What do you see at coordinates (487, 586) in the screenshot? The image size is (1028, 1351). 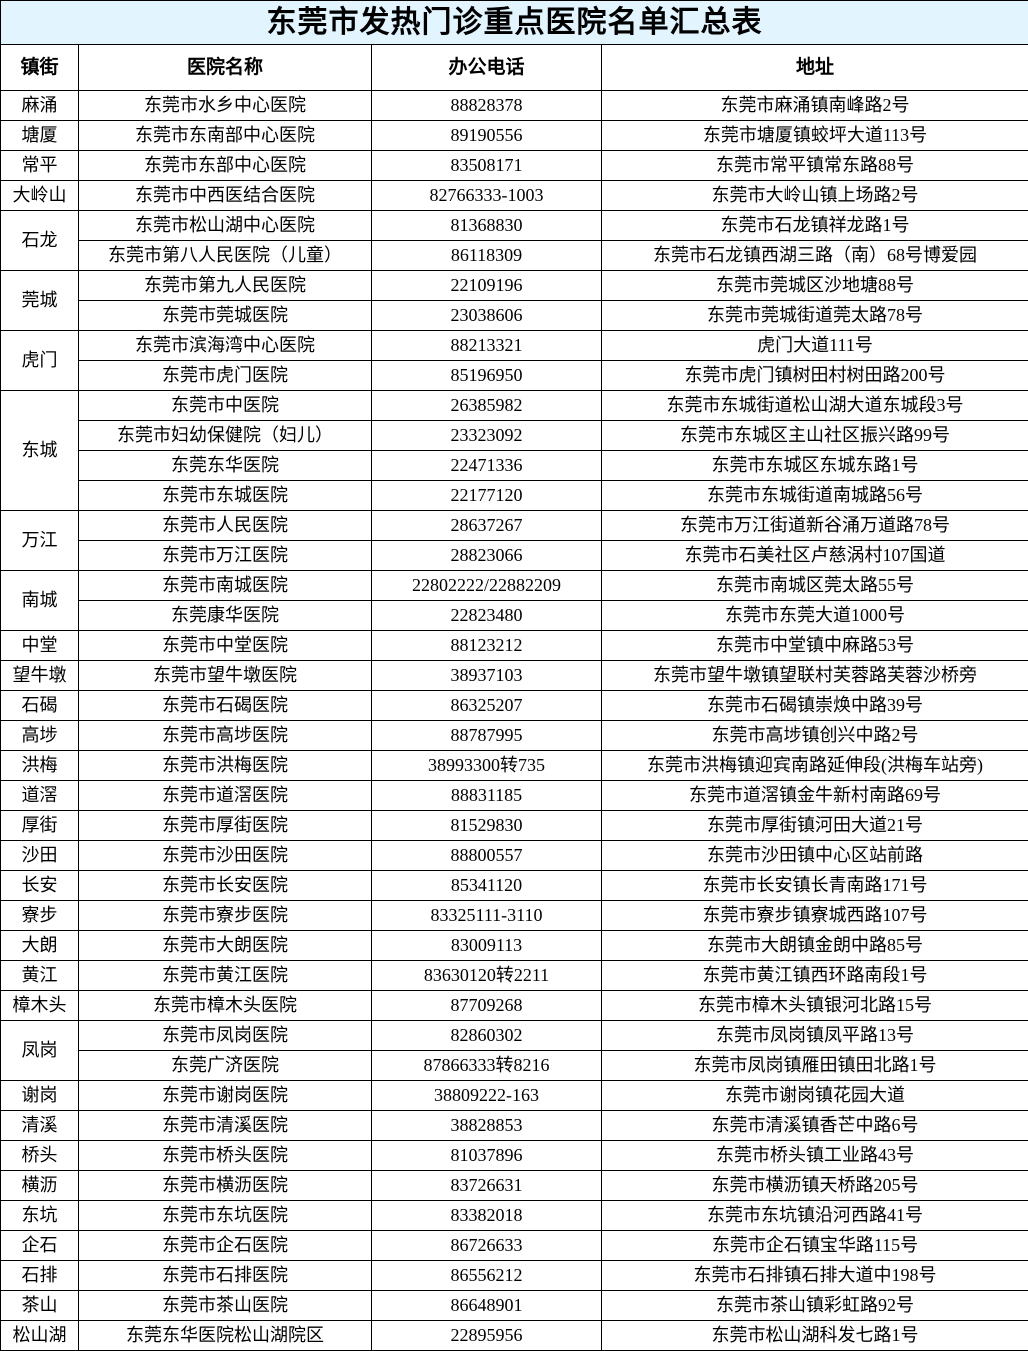 I see `cell-office-phone: 22802222/22882209` at bounding box center [487, 586].